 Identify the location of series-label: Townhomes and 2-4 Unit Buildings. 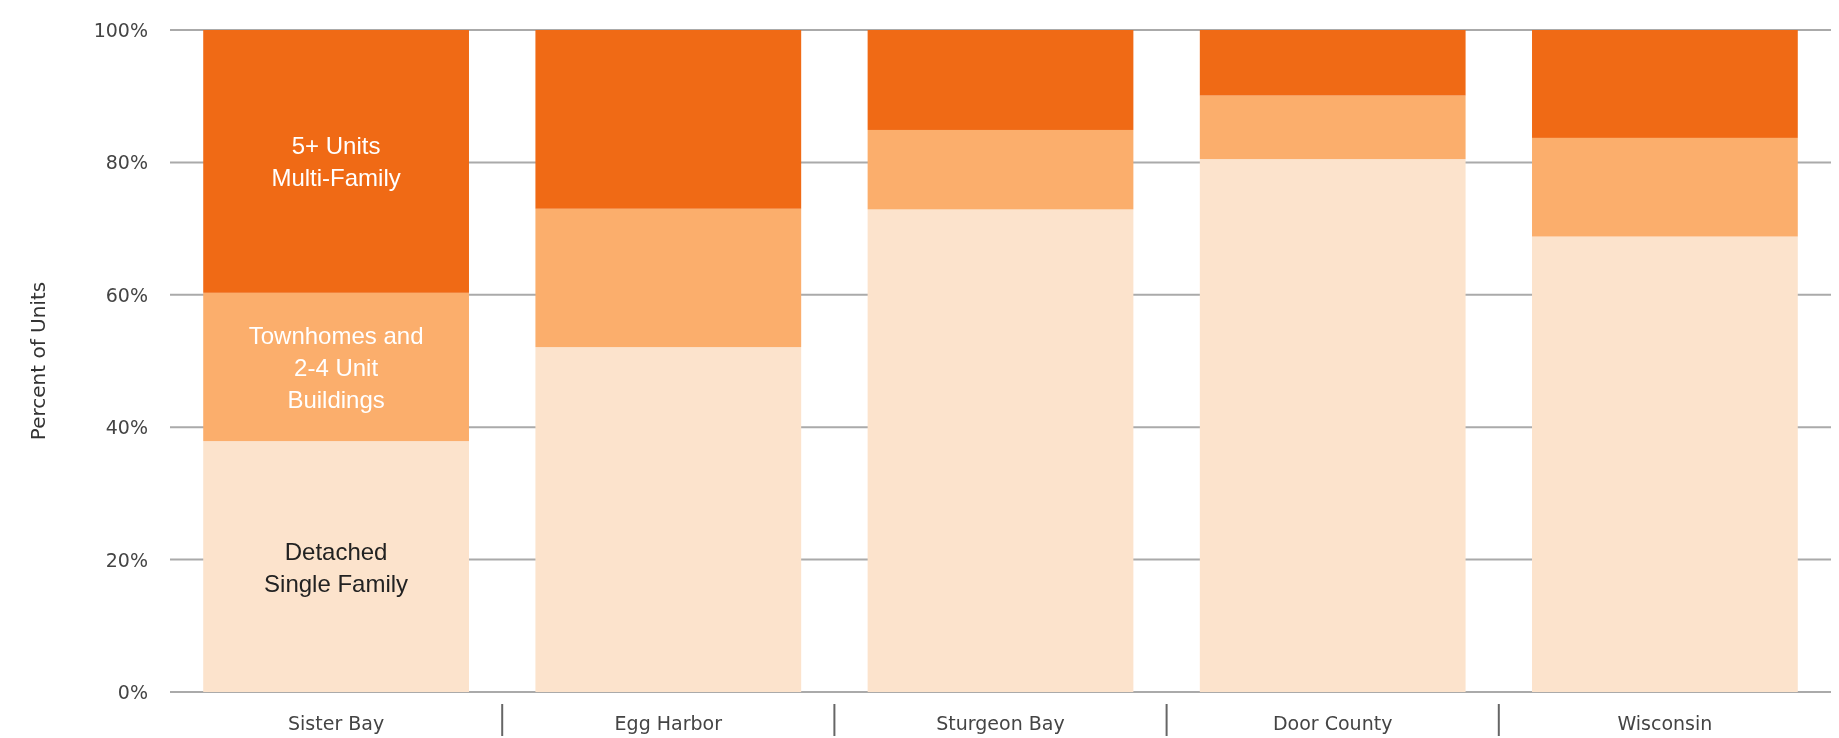
(336, 367).